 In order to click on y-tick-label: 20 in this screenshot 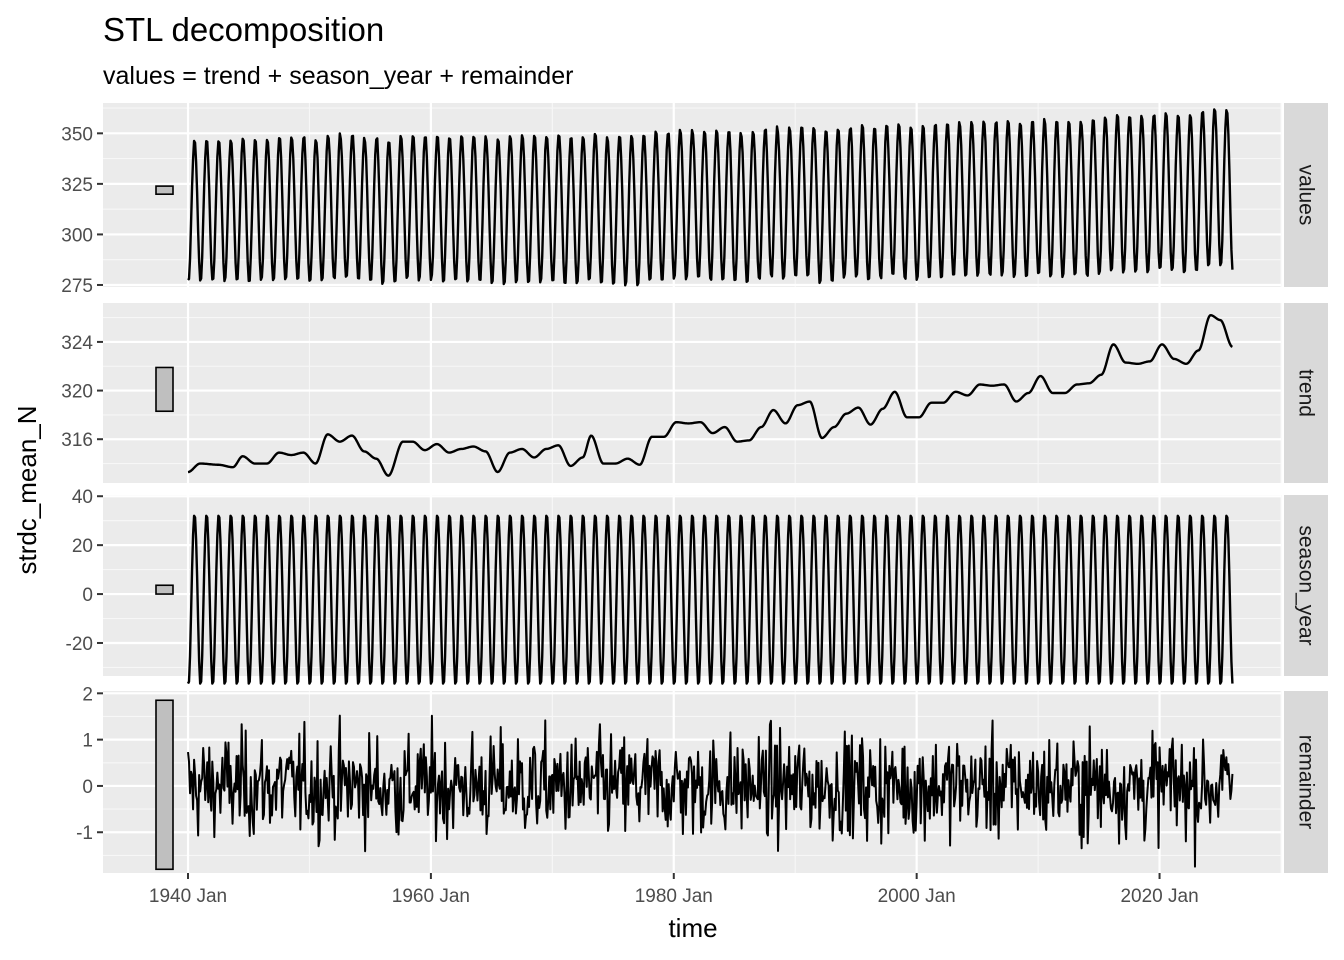, I will do `click(82, 546)`.